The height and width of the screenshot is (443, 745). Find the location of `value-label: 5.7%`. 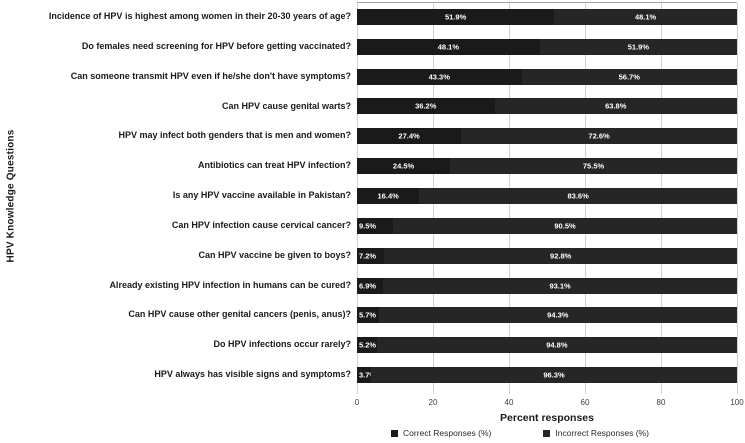

value-label: 5.7% is located at coordinates (368, 315).